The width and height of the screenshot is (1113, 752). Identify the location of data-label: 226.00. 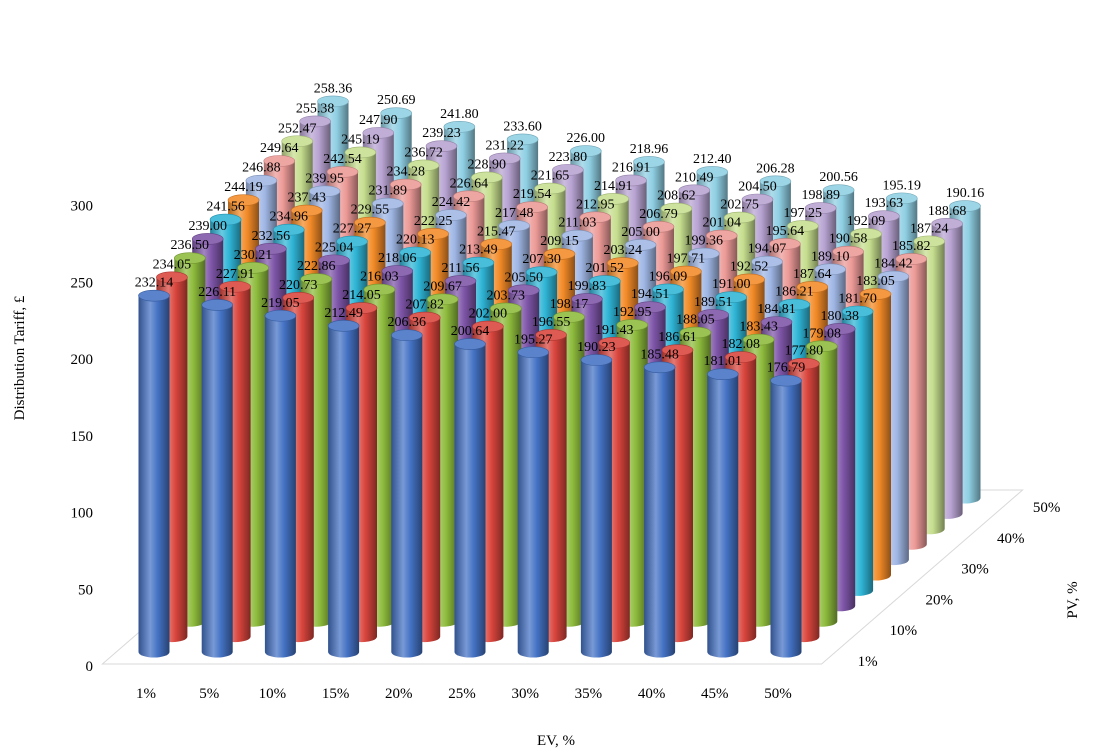
(586, 138).